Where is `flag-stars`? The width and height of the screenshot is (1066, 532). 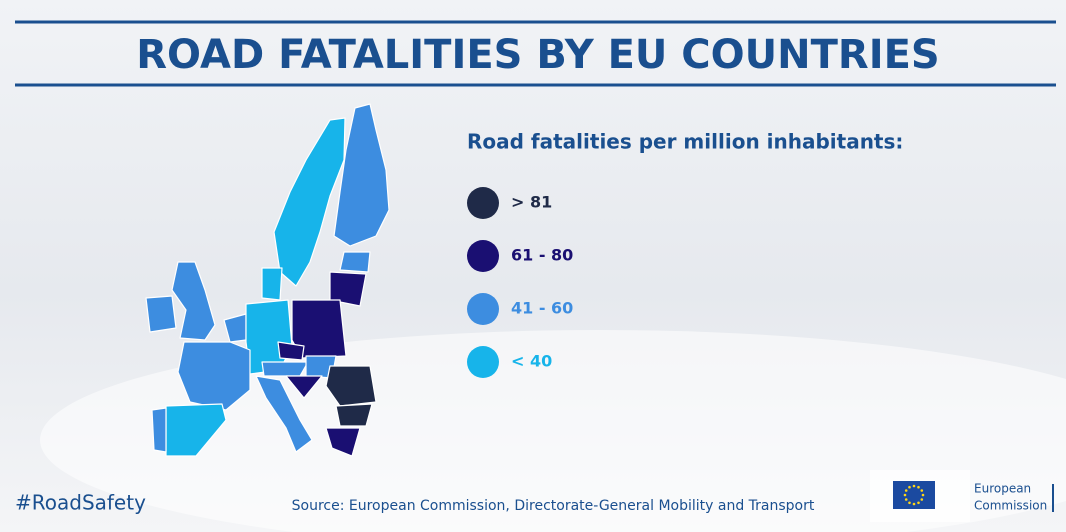
flag-stars is located at coordinates (914, 495).